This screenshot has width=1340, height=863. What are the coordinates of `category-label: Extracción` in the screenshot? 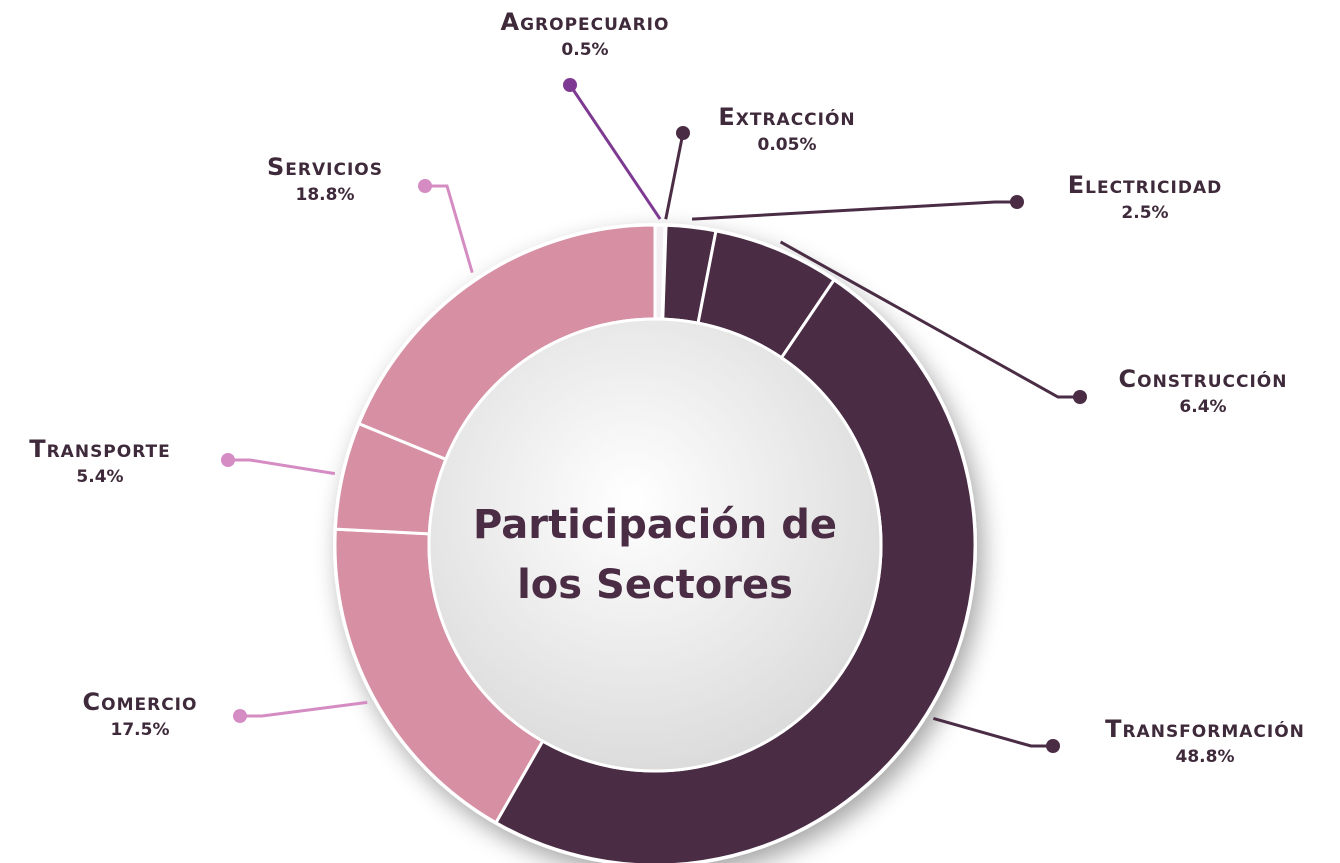 It's located at (786, 117).